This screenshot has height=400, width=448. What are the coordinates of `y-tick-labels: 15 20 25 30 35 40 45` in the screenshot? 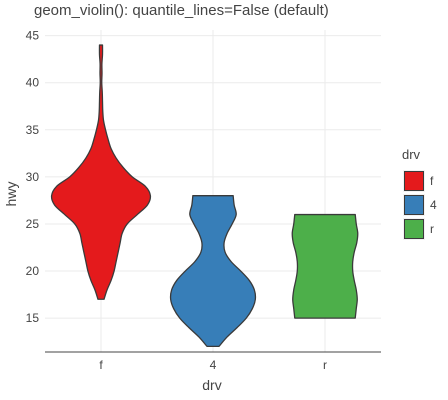 It's located at (33, 177).